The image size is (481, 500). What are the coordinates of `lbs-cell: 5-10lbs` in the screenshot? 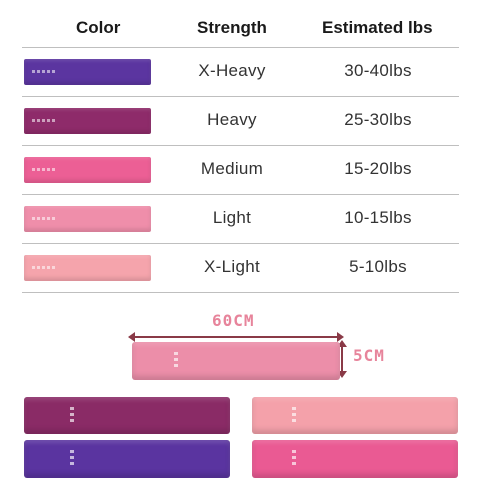 It's located at (378, 266).